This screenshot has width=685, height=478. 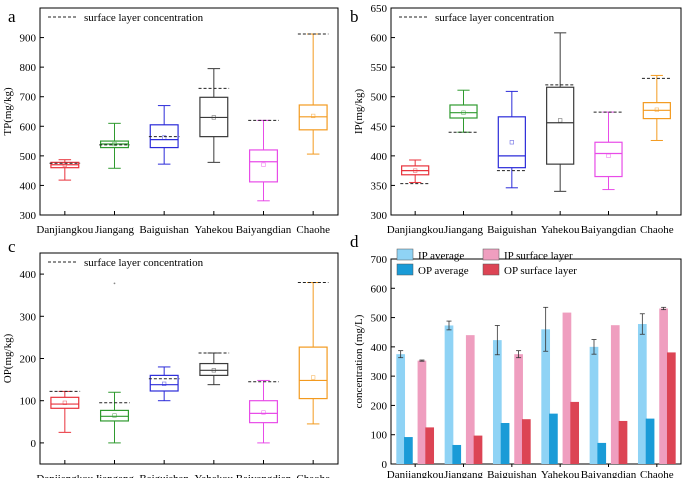 What do you see at coordinates (379, 348) in the screenshot?
I see `y-tick-label-d: 400` at bounding box center [379, 348].